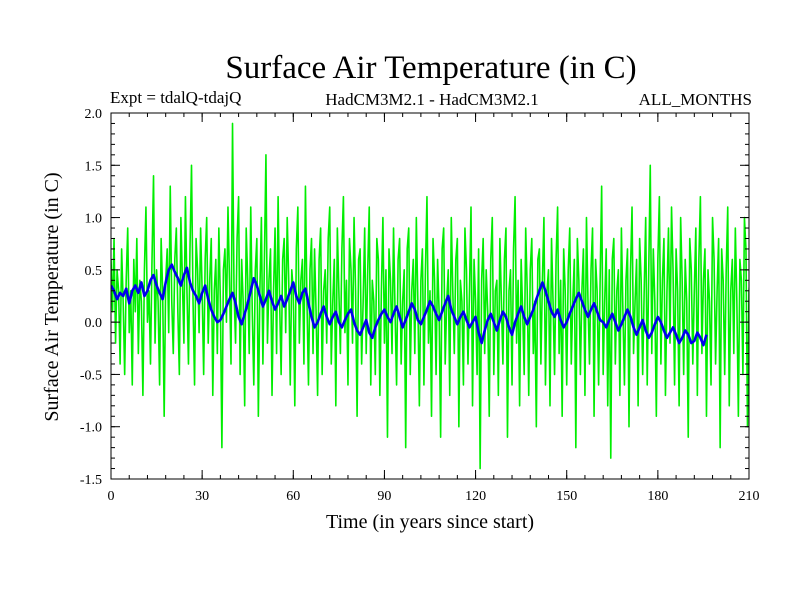  Describe the element at coordinates (749, 496) in the screenshot. I see `x-tick-label: 210` at that location.